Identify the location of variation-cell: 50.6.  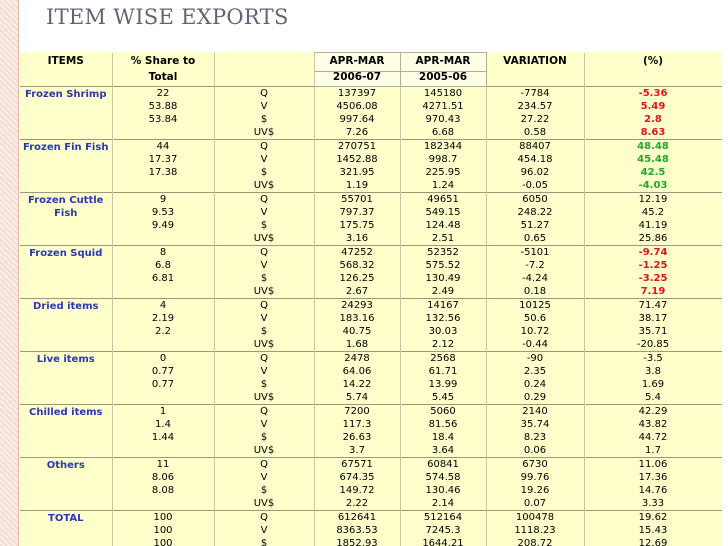
(535, 318).